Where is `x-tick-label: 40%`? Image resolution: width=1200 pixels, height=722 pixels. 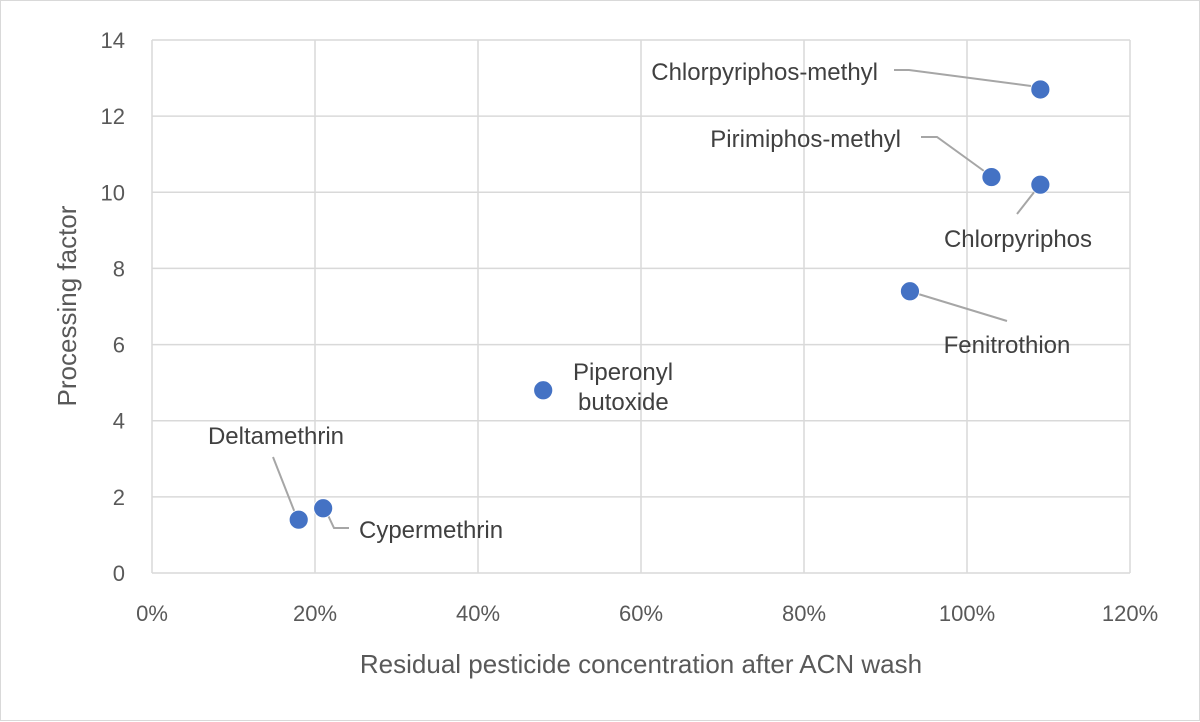 x-tick-label: 40% is located at coordinates (478, 613).